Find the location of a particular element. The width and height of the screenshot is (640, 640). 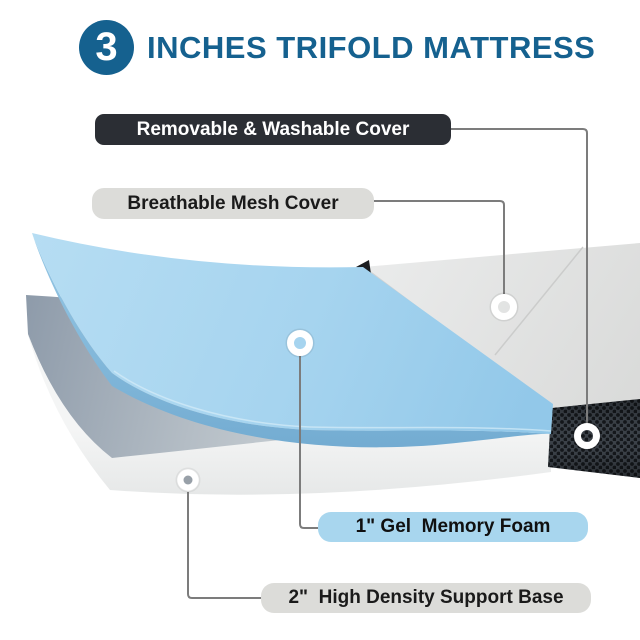

callout-dot-mesh-cover is located at coordinates (504, 307).